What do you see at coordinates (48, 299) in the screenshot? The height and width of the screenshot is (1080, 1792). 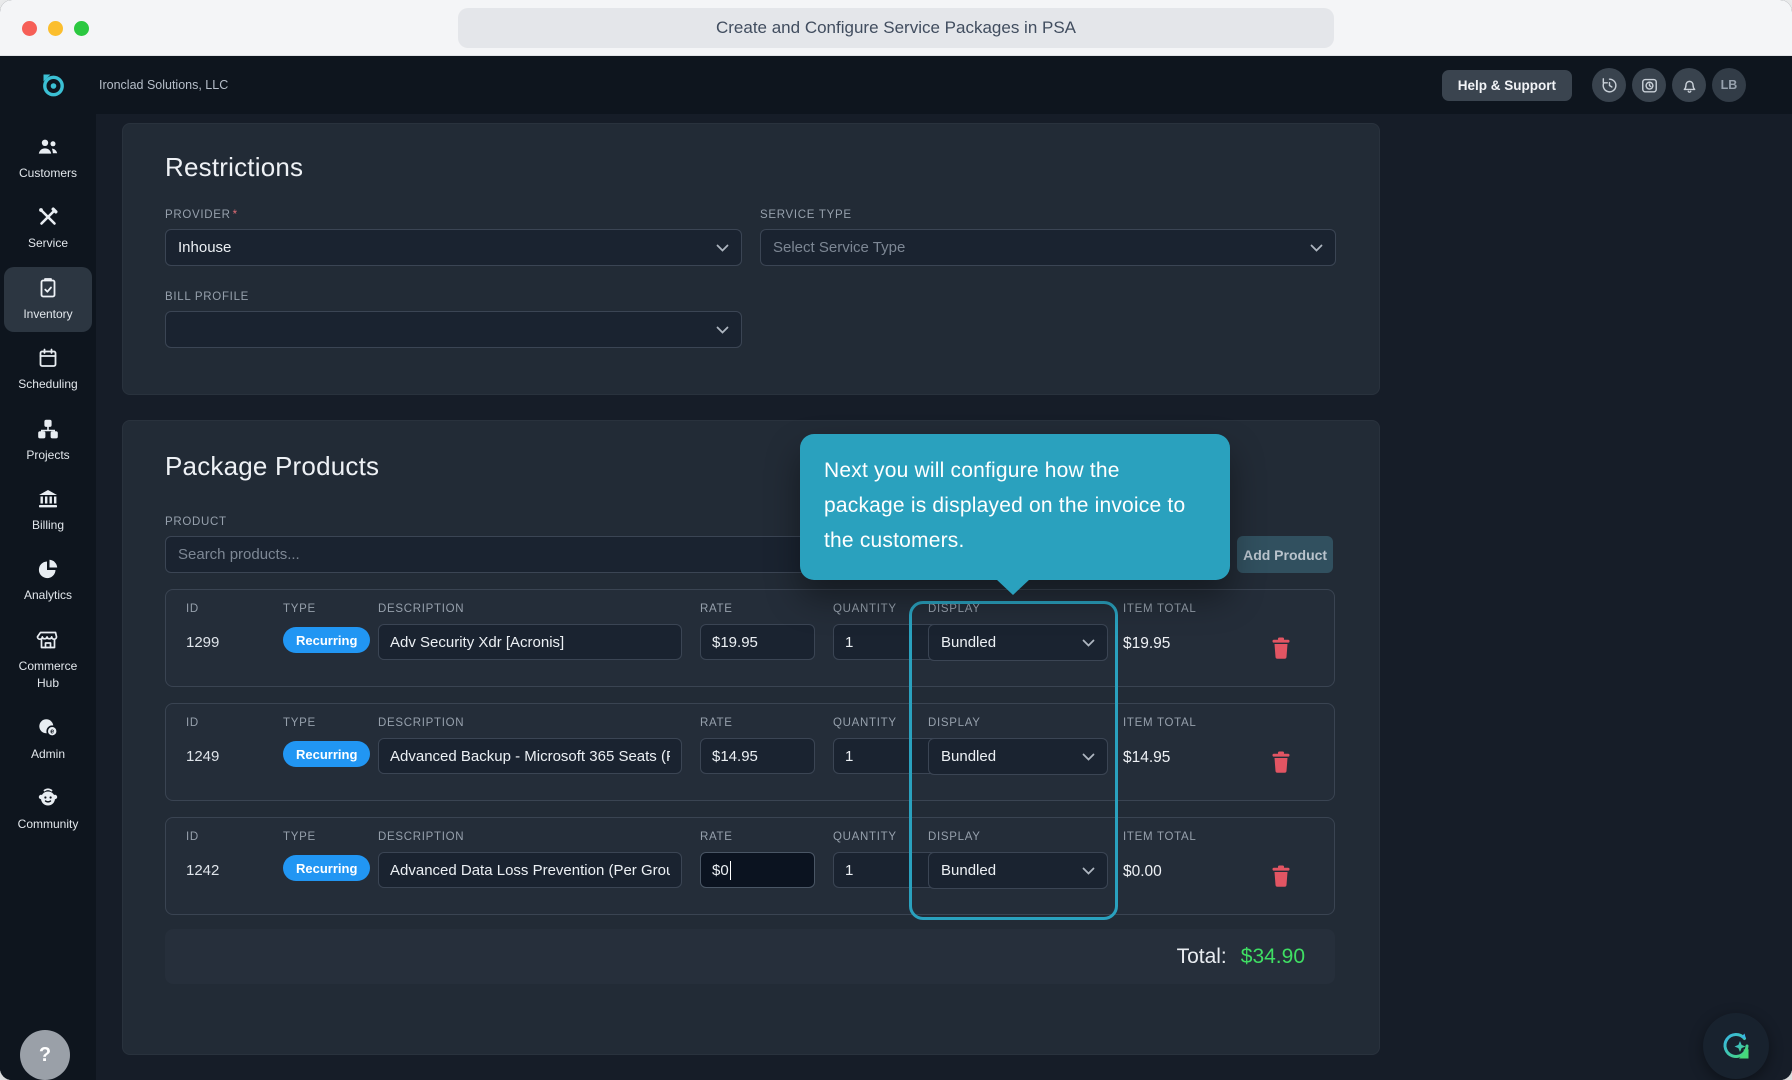 I see `sidebar-item-inventory: Inventory` at bounding box center [48, 299].